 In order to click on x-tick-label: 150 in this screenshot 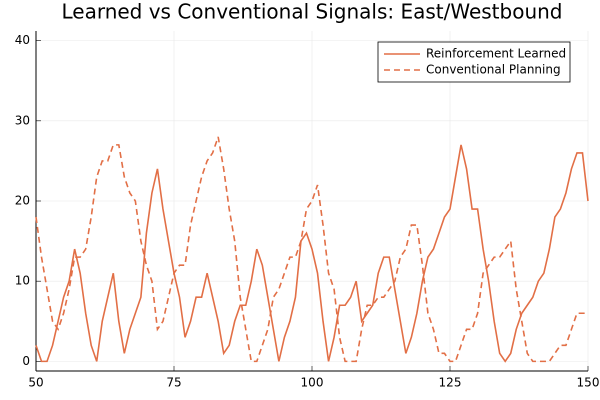, I will do `click(588, 383)`.